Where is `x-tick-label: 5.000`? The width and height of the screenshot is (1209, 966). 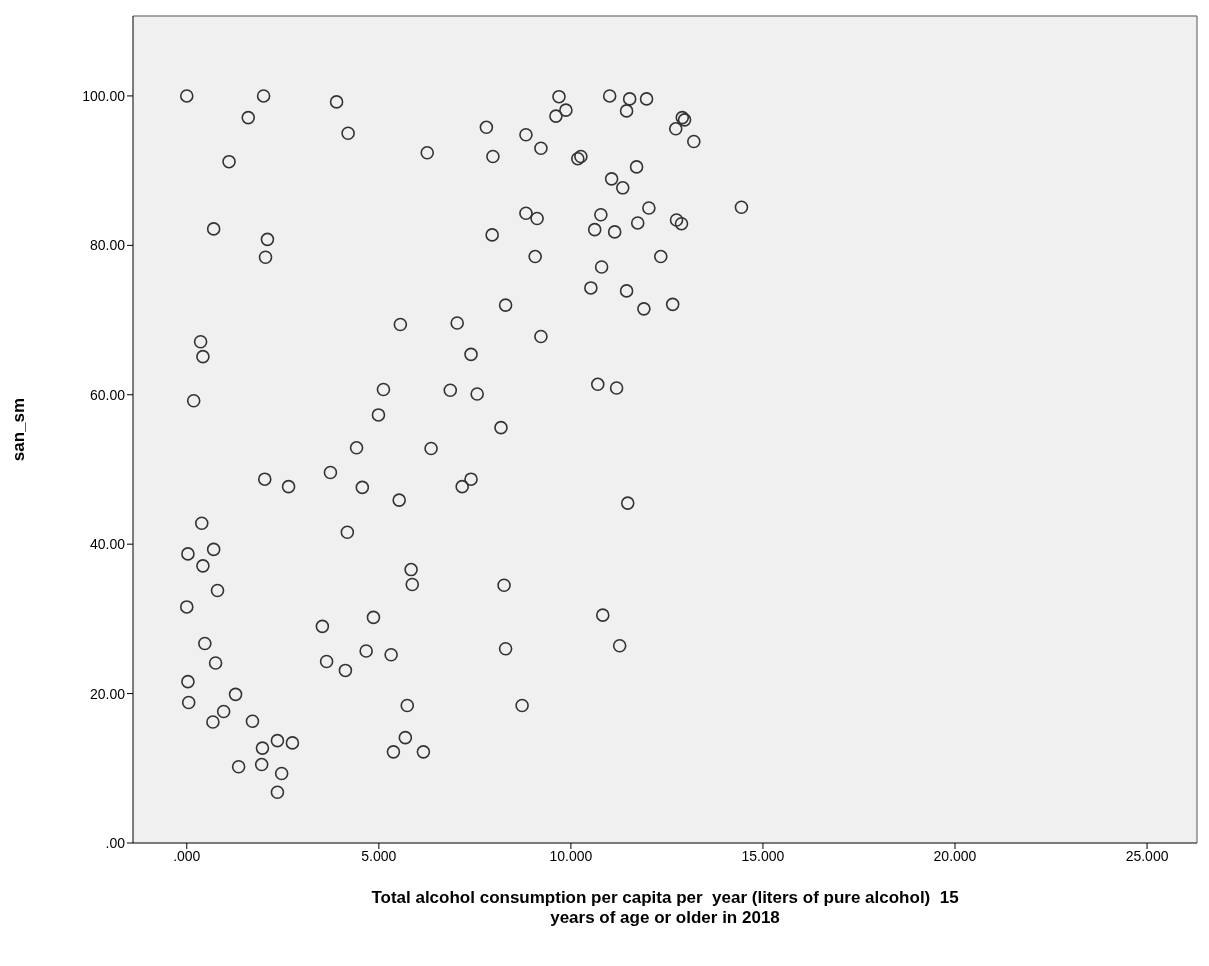
x-tick-label: 5.000 is located at coordinates (379, 855).